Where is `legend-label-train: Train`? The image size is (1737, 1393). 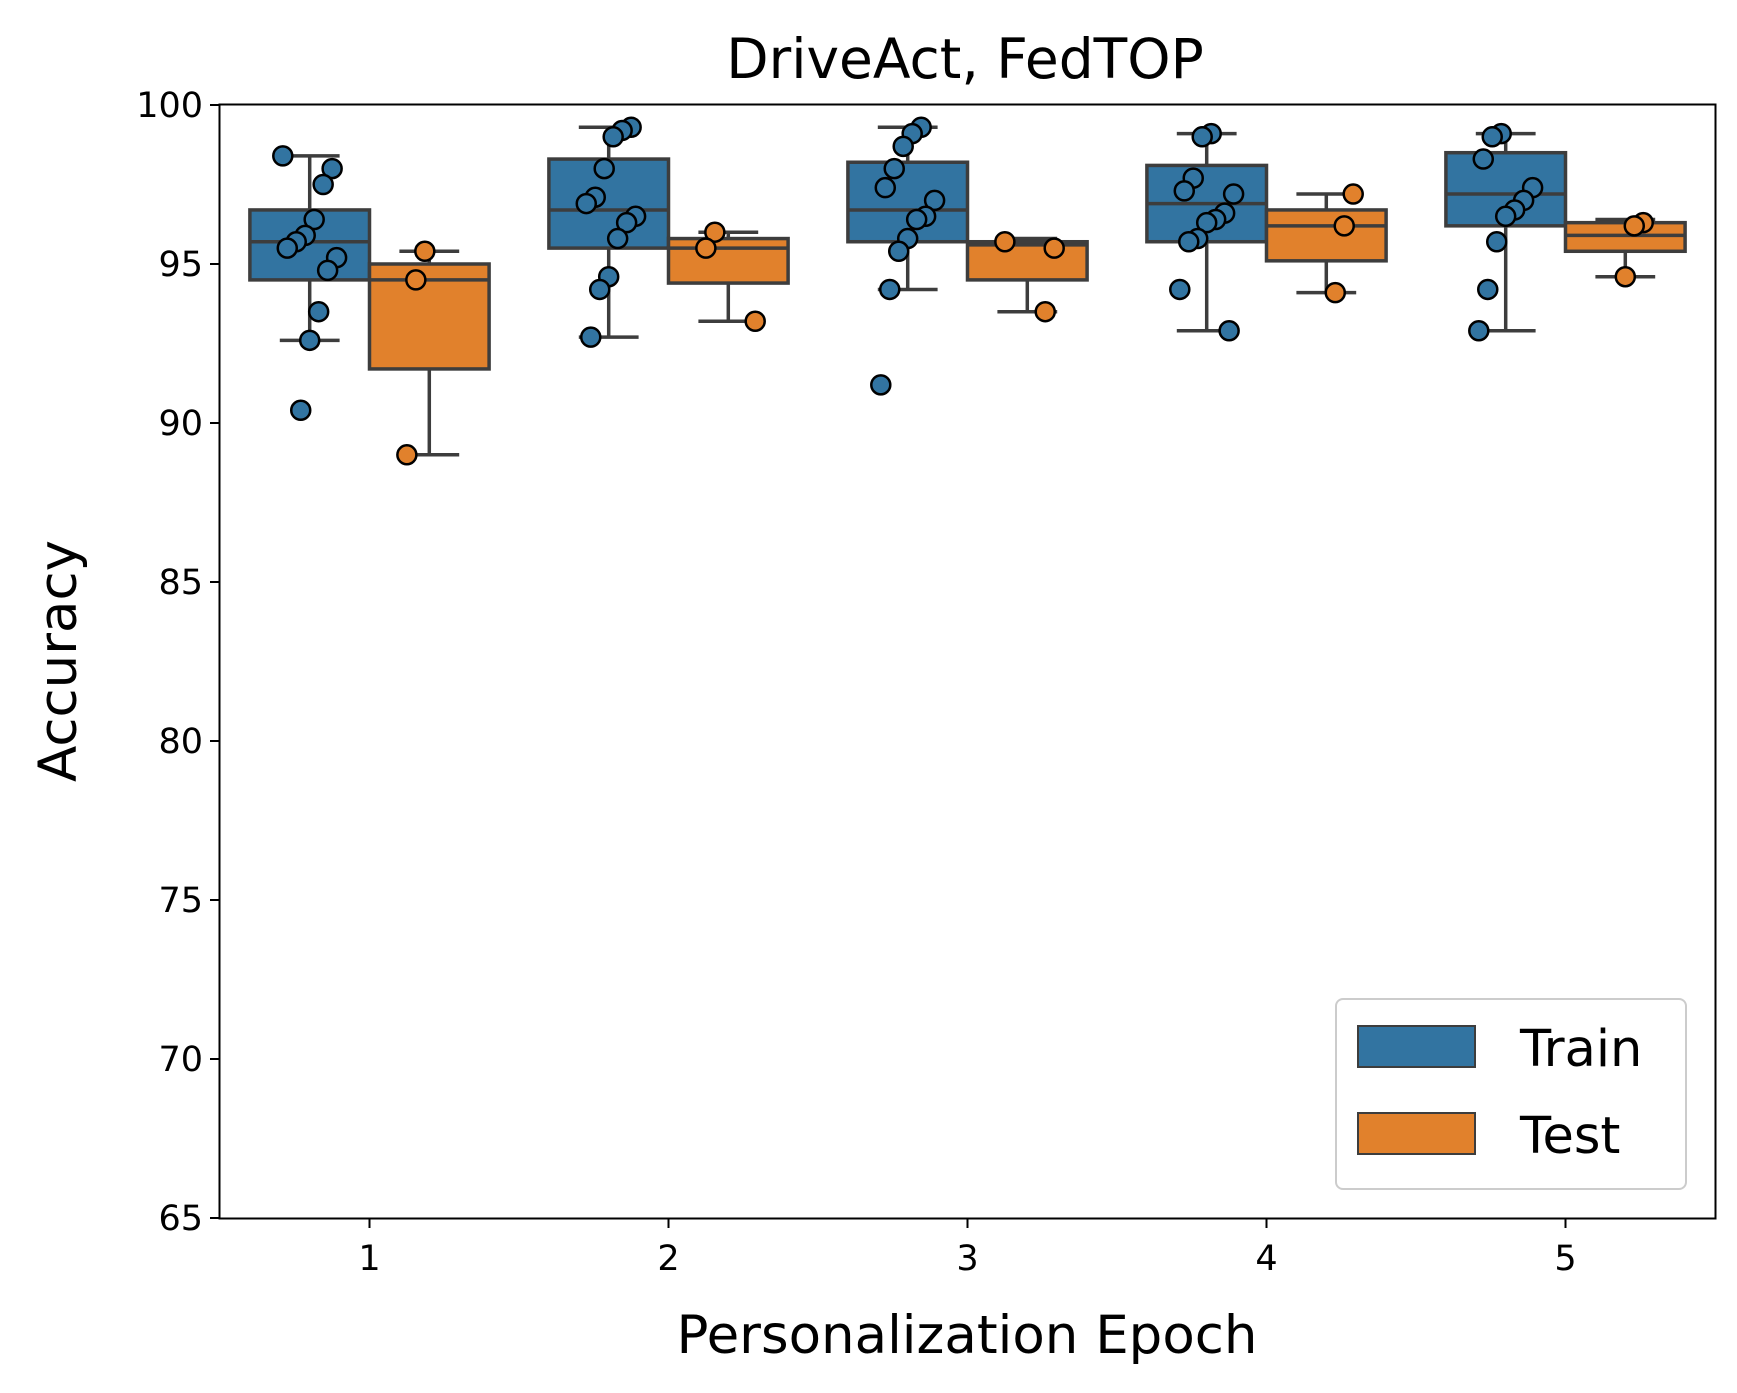
legend-label-train: Train is located at coordinates (1580, 1049).